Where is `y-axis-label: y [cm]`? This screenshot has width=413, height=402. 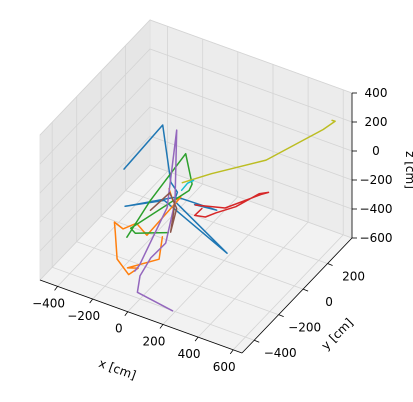
y-axis-label: y [cm] is located at coordinates (337, 334).